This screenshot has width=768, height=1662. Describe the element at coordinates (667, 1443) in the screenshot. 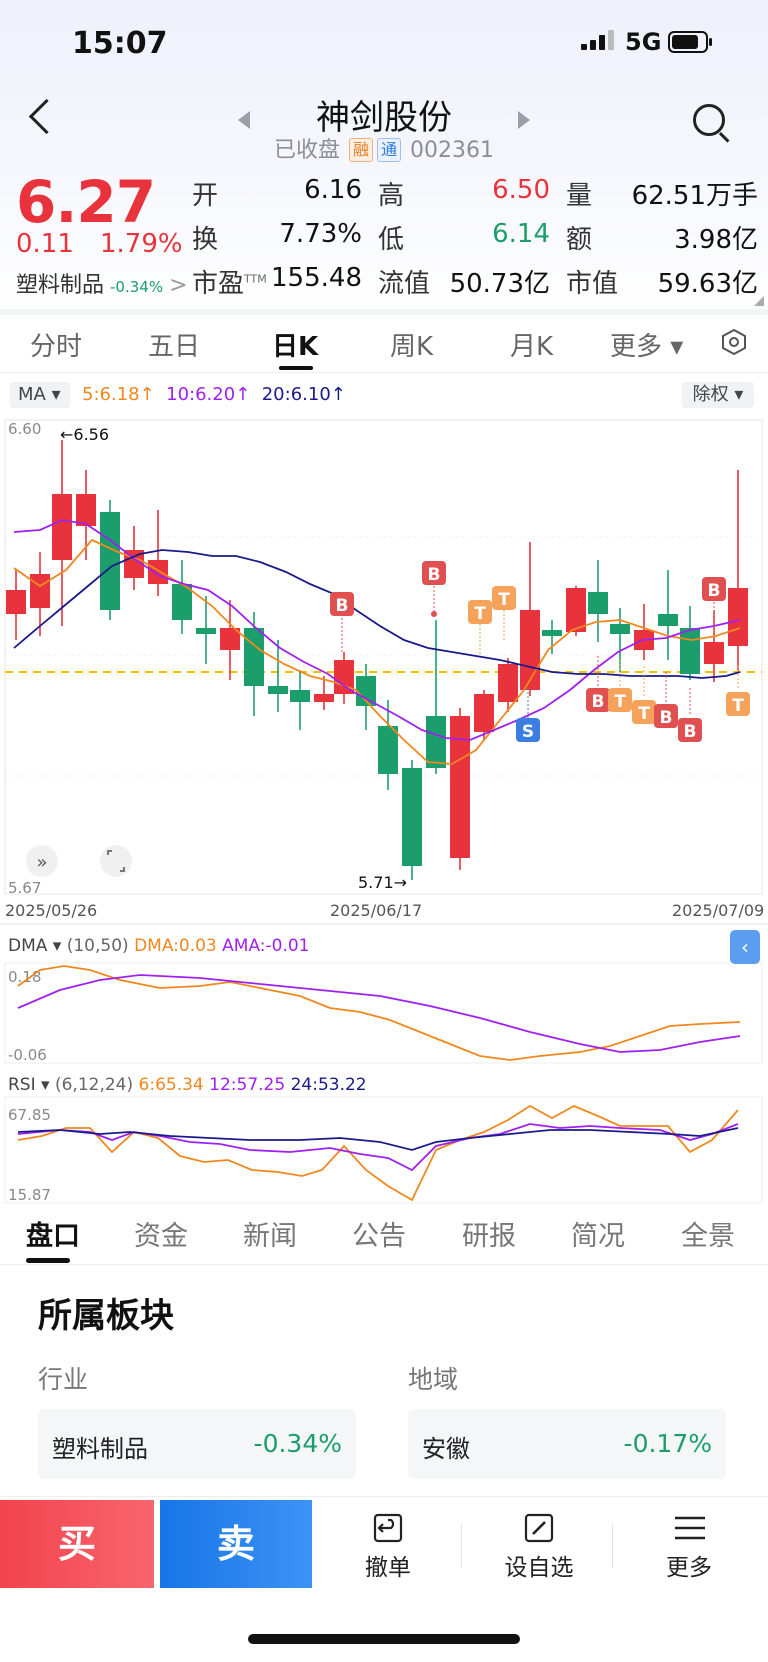

I see `region-pct: -0.17%` at that location.